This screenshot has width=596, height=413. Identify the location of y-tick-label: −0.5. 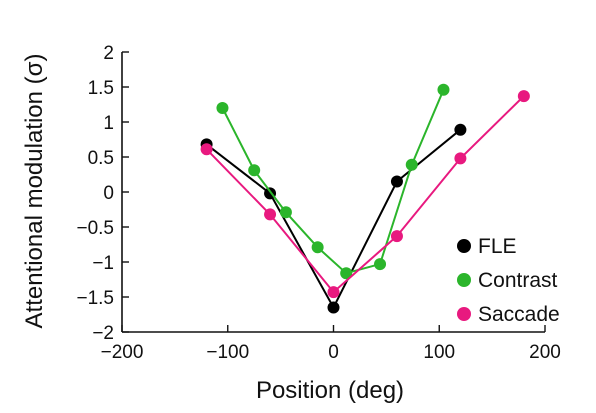
(95, 228).